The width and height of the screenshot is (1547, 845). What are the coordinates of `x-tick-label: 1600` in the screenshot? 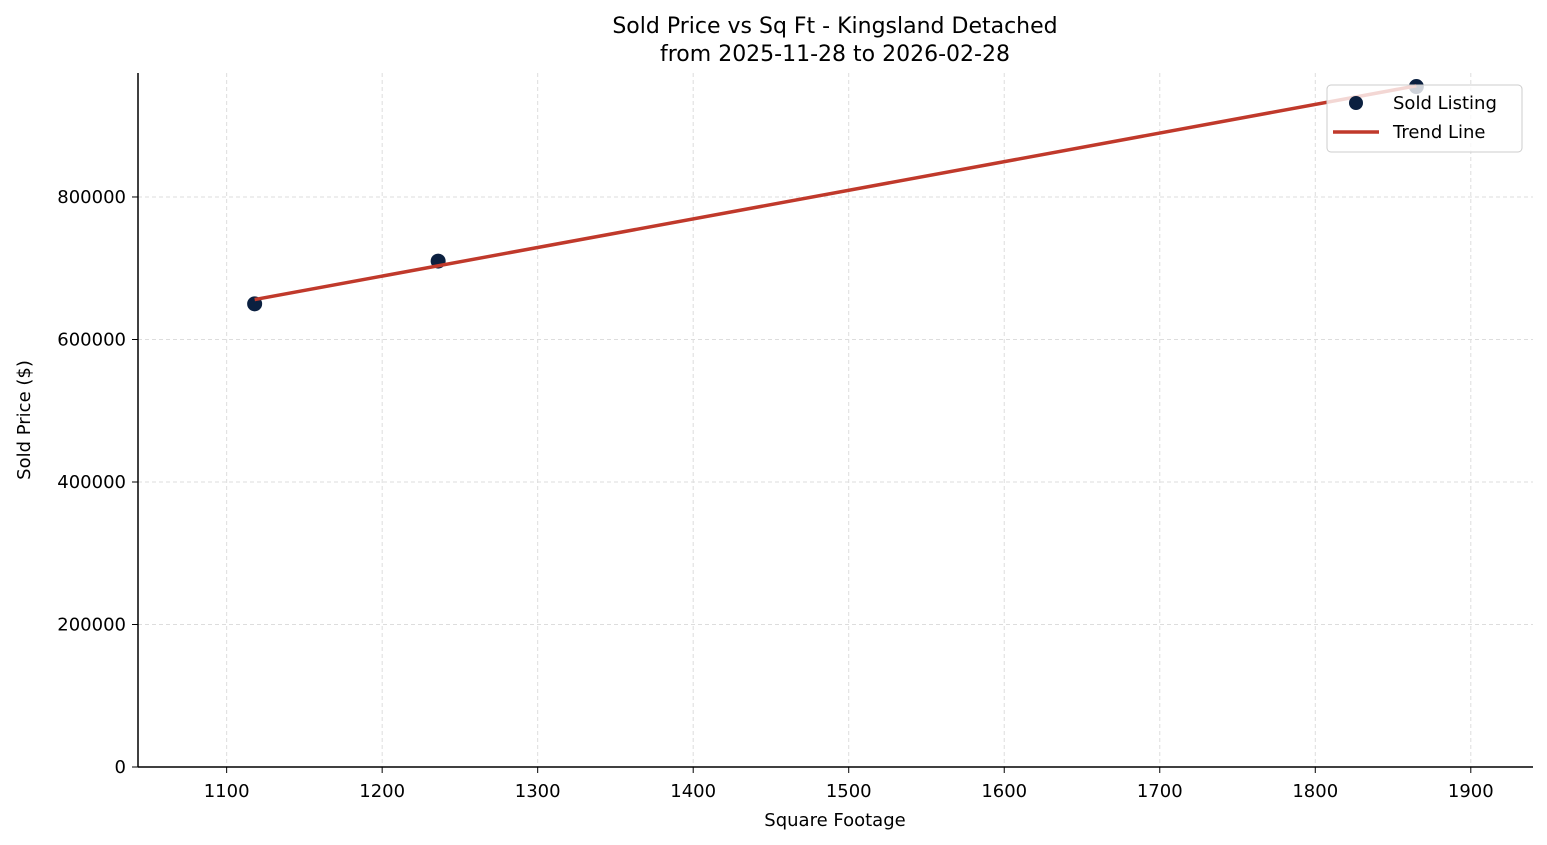 It's located at (1004, 791).